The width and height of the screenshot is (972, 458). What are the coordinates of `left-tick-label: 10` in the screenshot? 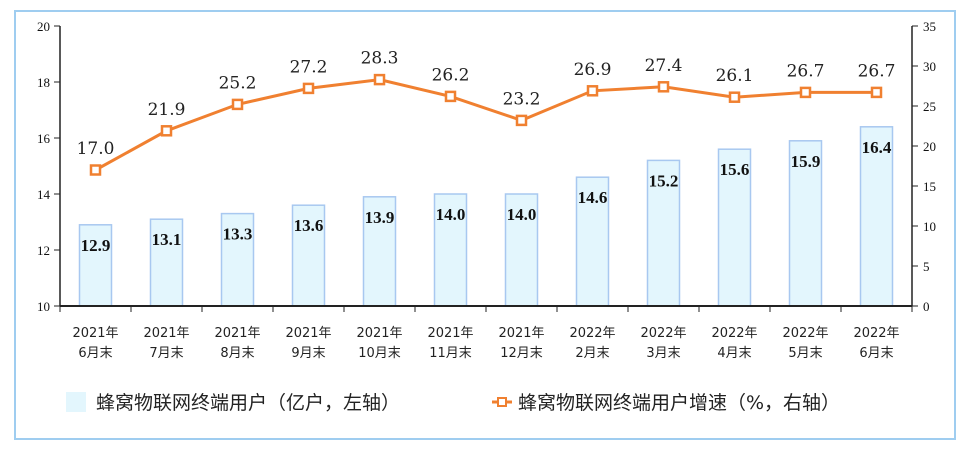 It's located at (43, 306).